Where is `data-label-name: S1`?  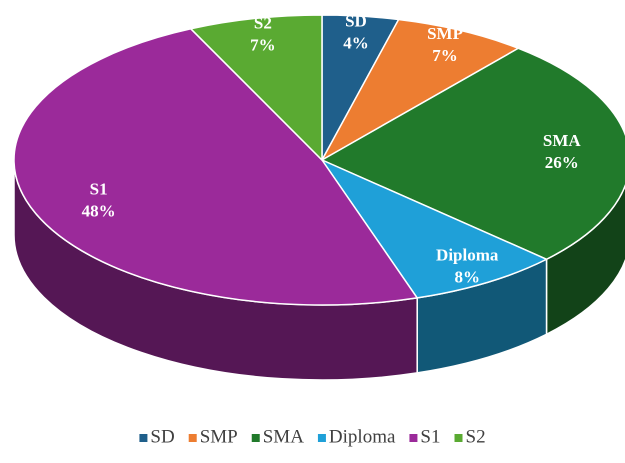
data-label-name: S1 is located at coordinates (99, 189).